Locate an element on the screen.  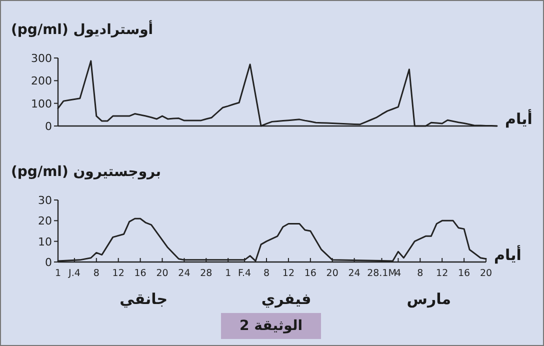
x-tick-label: J.4 is located at coordinates (74, 273).